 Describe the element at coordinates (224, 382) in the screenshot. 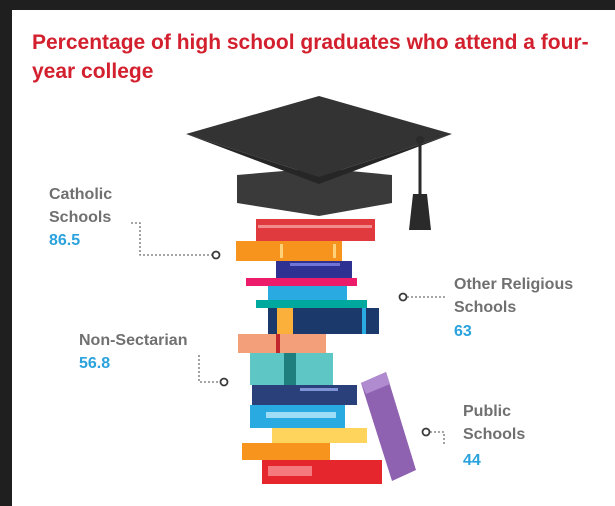

I see `dot-non-sectarian` at that location.